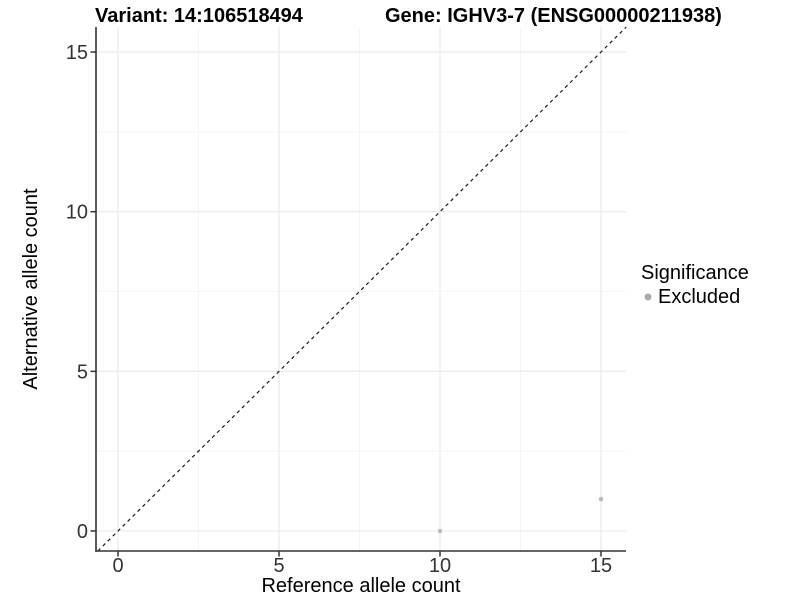 Image resolution: width=800 pixels, height=600 pixels. Describe the element at coordinates (77, 53) in the screenshot. I see `y-tick-label: 15` at that location.